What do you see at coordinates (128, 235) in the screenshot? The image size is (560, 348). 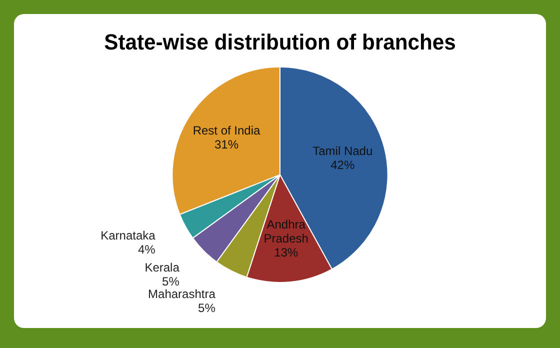 I see `slice-label: Karnataka` at bounding box center [128, 235].